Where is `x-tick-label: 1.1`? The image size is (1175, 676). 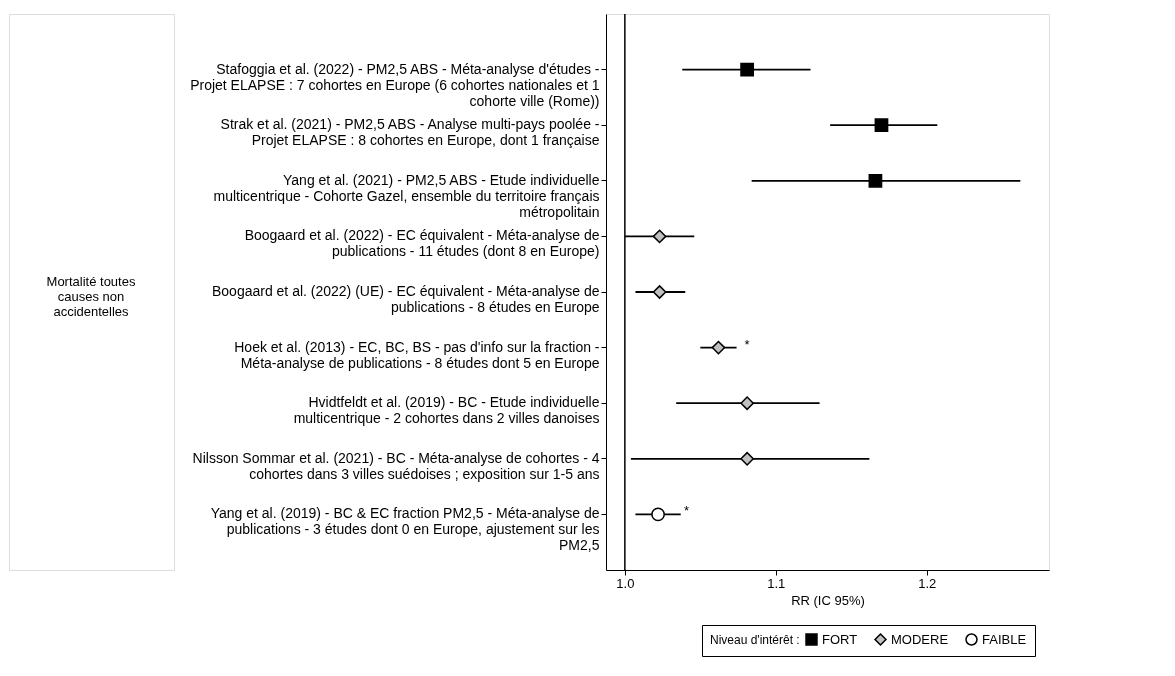 x-tick-label: 1.1 is located at coordinates (776, 583).